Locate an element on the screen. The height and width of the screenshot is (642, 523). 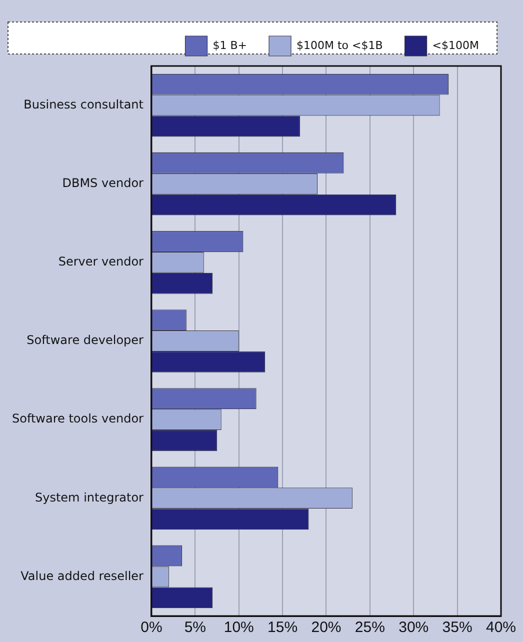
x-tick-label: 5% is located at coordinates (195, 627).